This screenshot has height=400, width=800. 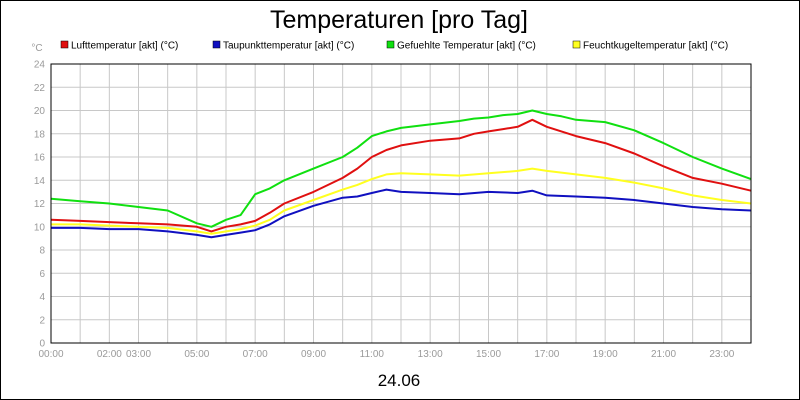 I want to click on y-unit-label: °C, so click(x=36, y=48).